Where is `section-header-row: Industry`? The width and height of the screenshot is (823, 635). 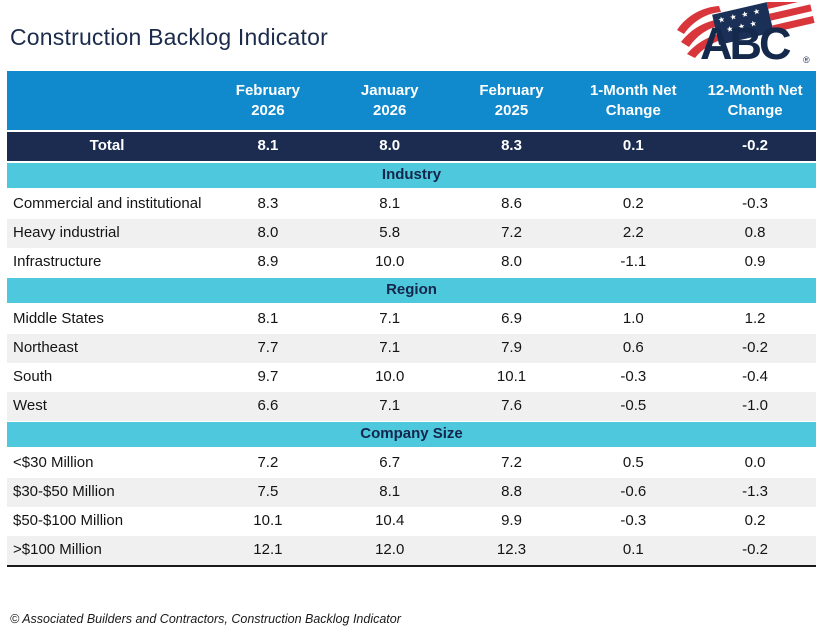 section-header-row: Industry is located at coordinates (411, 175).